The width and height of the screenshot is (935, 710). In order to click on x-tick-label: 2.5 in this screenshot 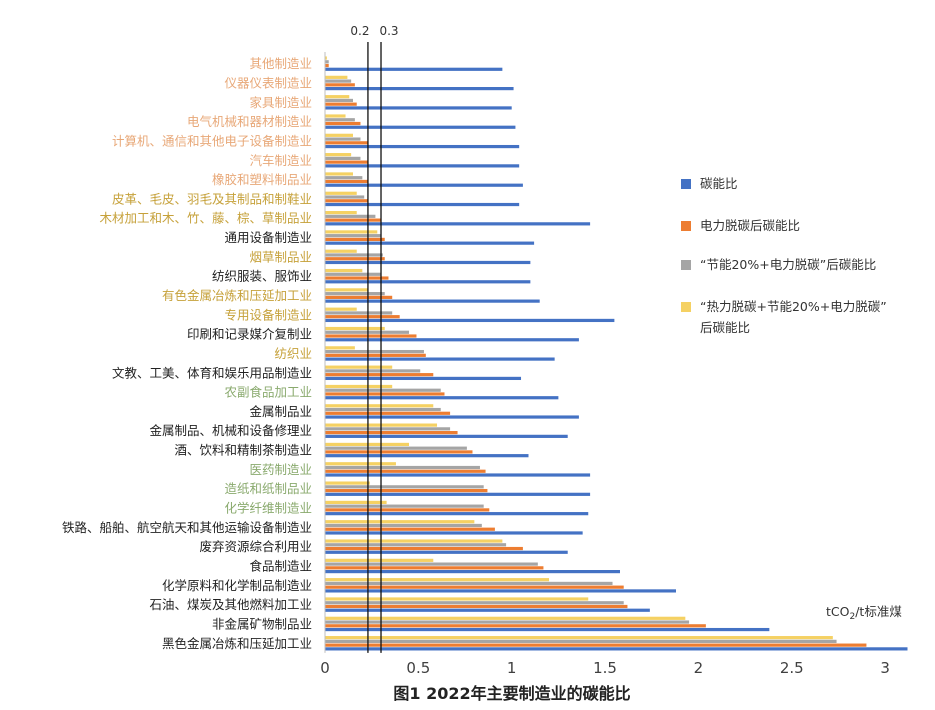, I will do `click(792, 668)`.